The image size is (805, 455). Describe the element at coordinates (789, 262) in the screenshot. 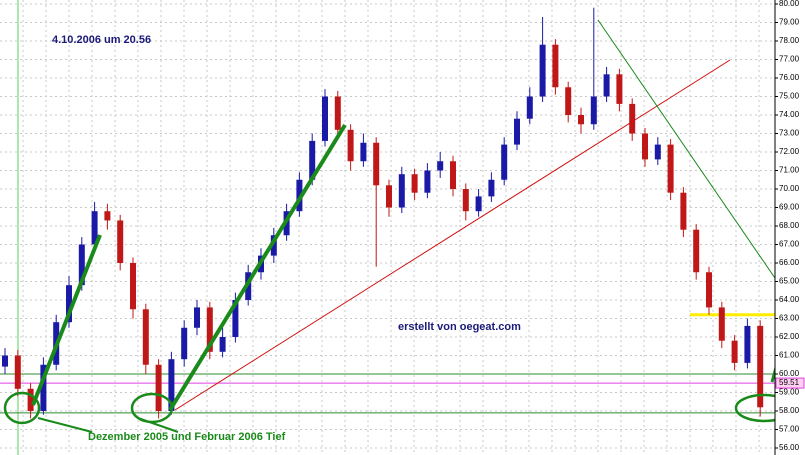

I see `y-tick-label: 66.00` at that location.